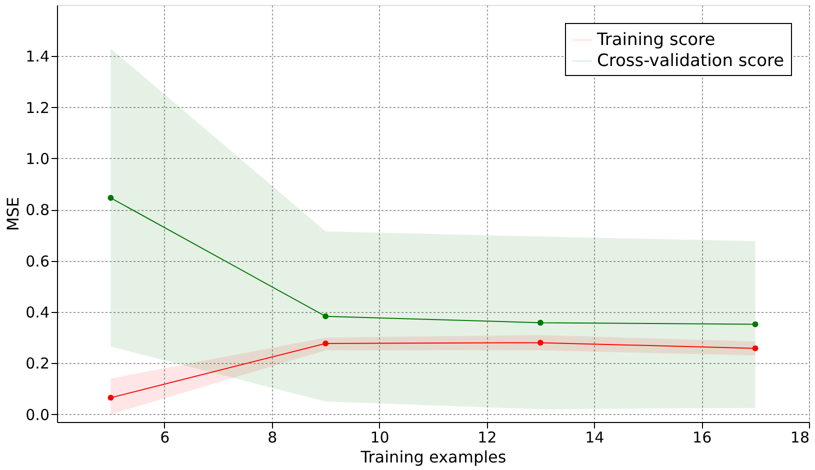 Image resolution: width=815 pixels, height=470 pixels. I want to click on y-tick-label: 0.6, so click(38, 261).